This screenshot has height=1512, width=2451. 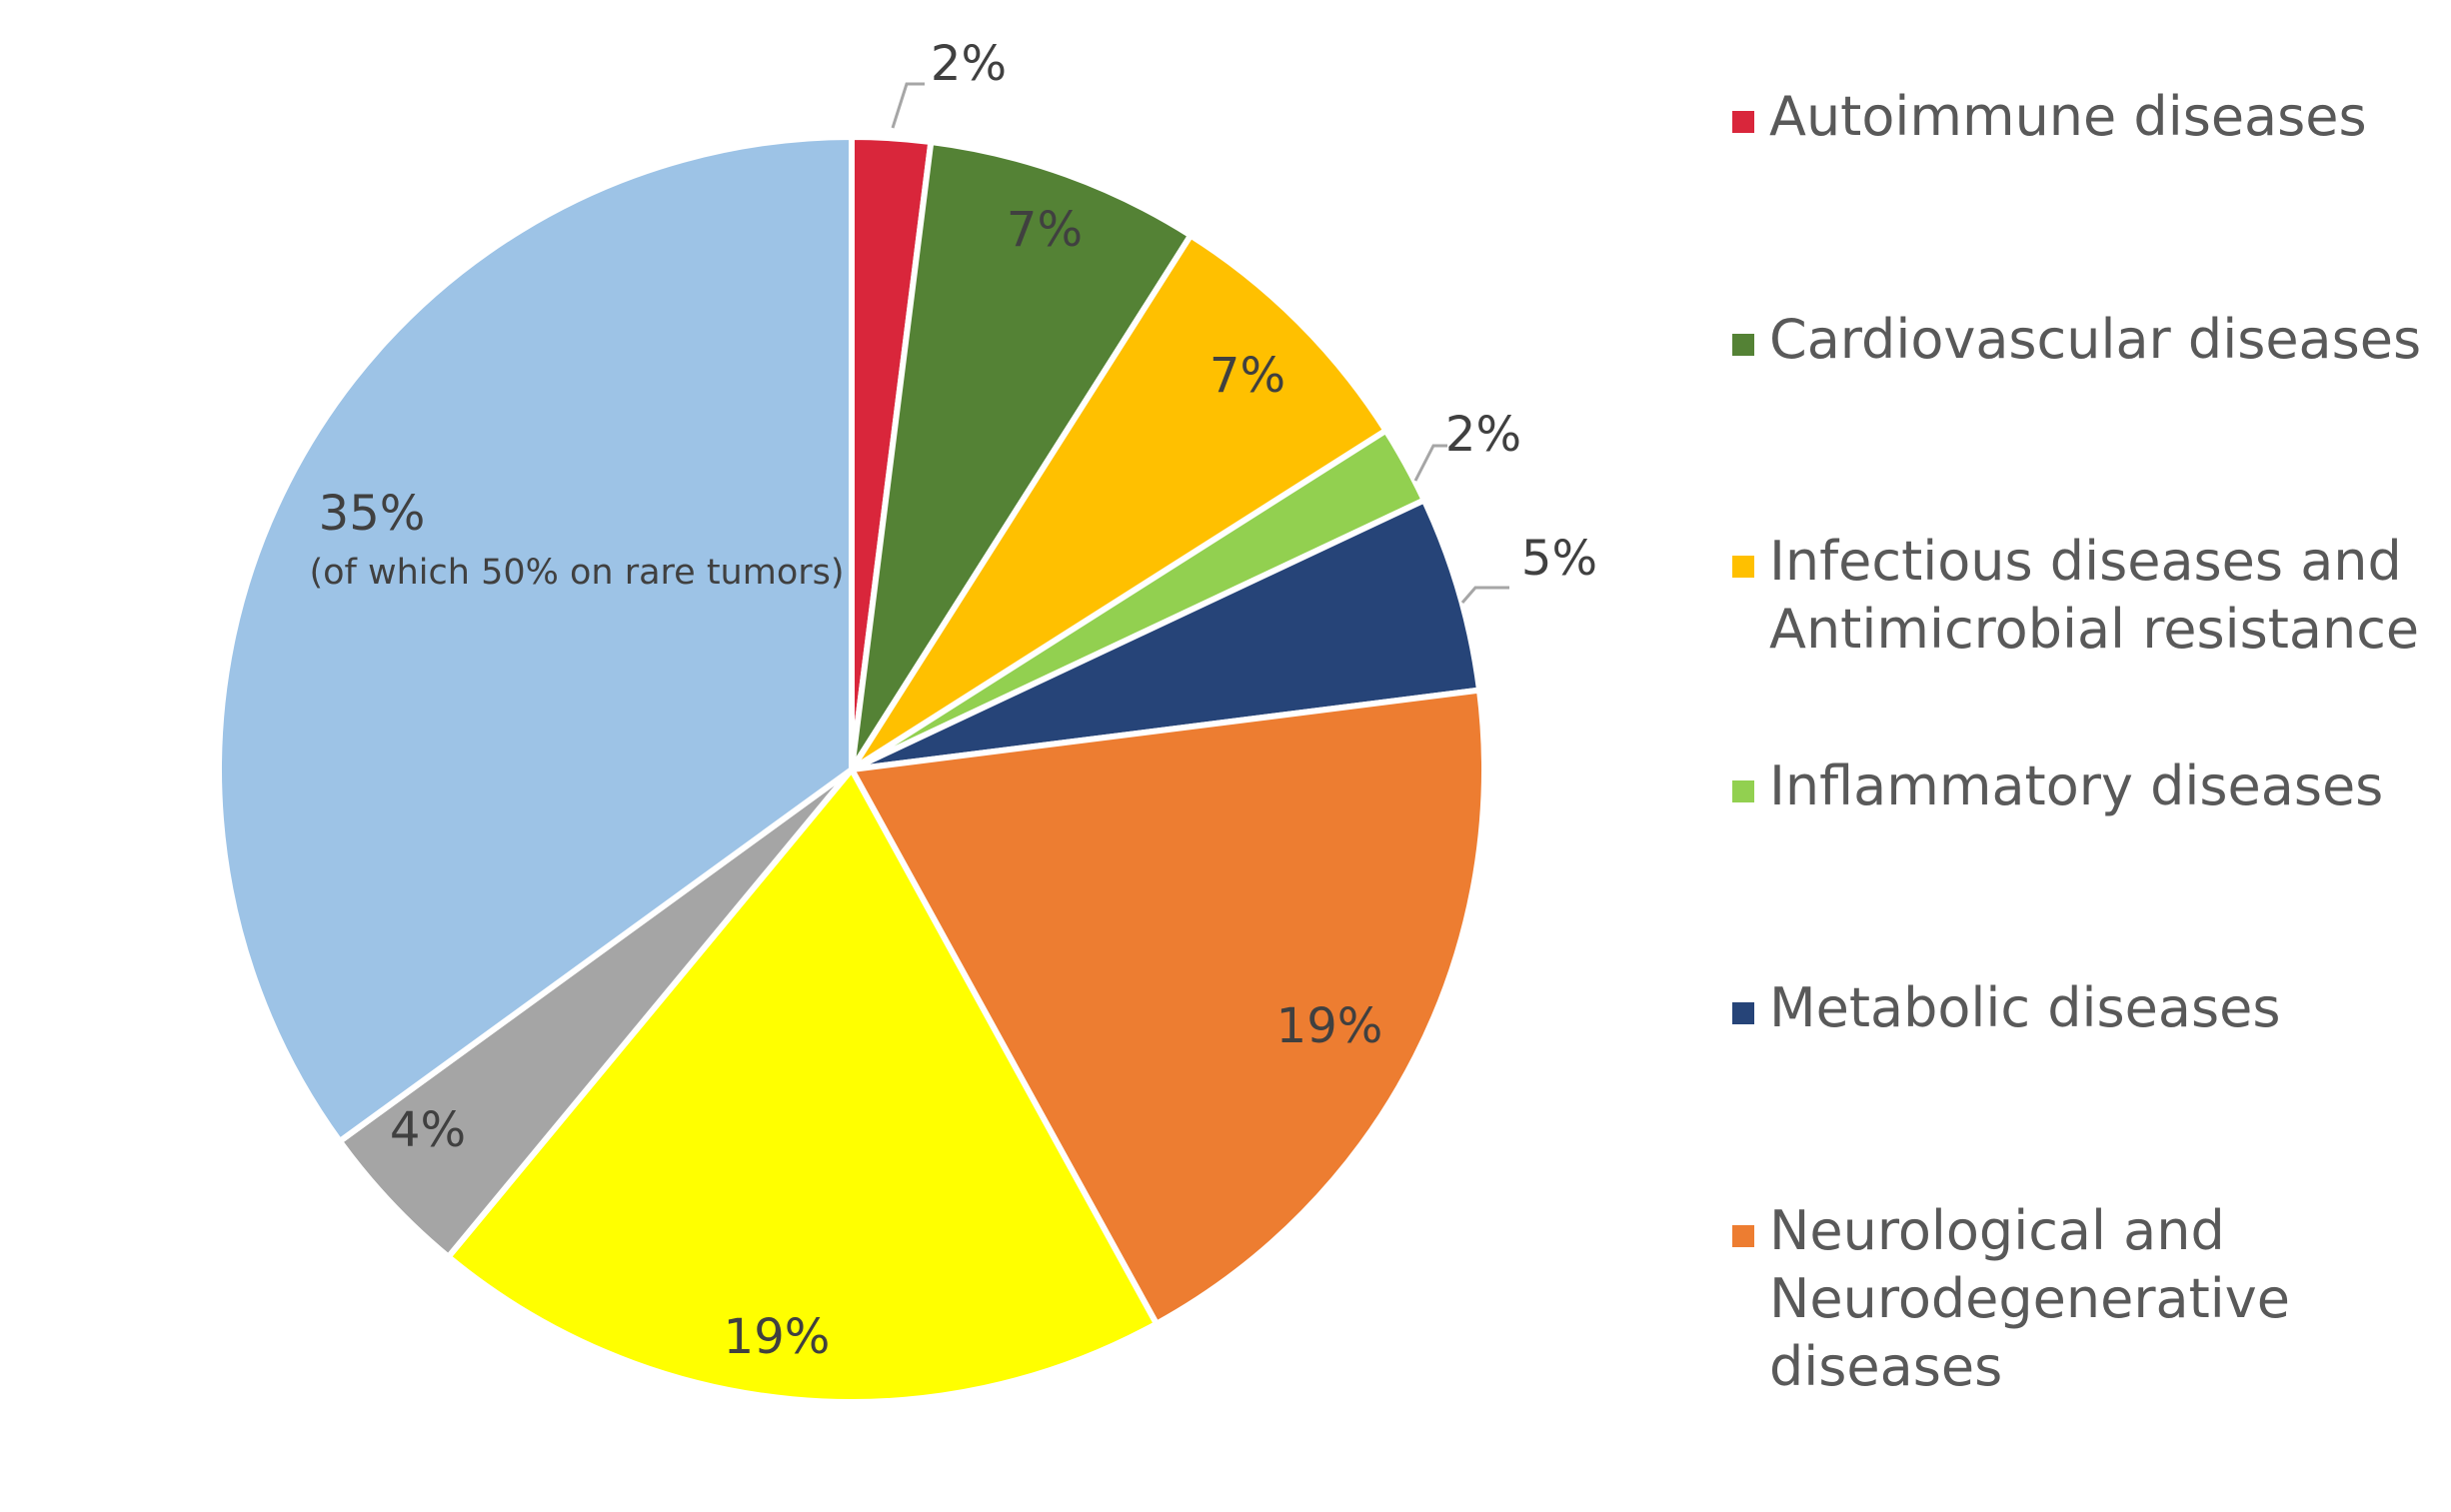 I want to click on leader-lines, so click(x=1200, y=343).